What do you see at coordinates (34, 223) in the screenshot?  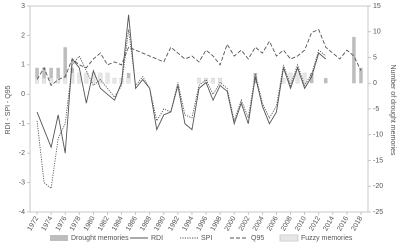 I see `x-tick-label: 1972` at bounding box center [34, 223].